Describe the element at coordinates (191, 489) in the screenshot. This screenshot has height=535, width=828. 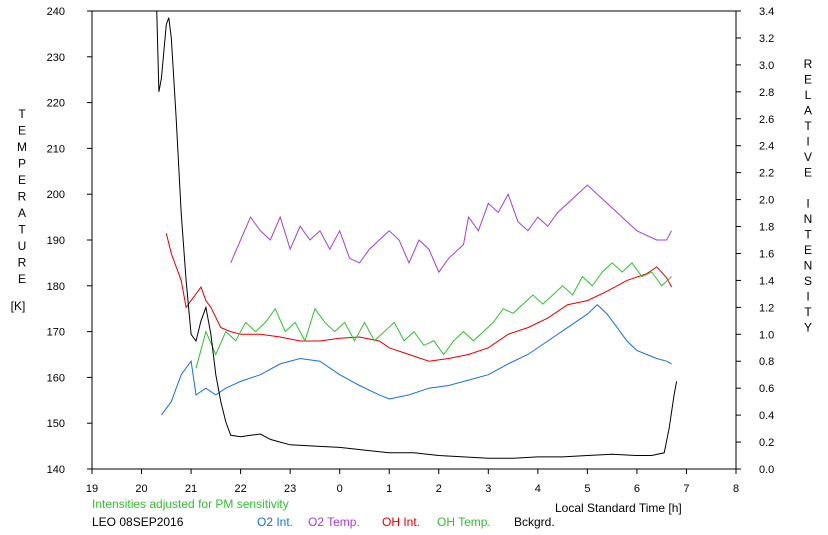
I see `x-tick-label: 21` at that location.